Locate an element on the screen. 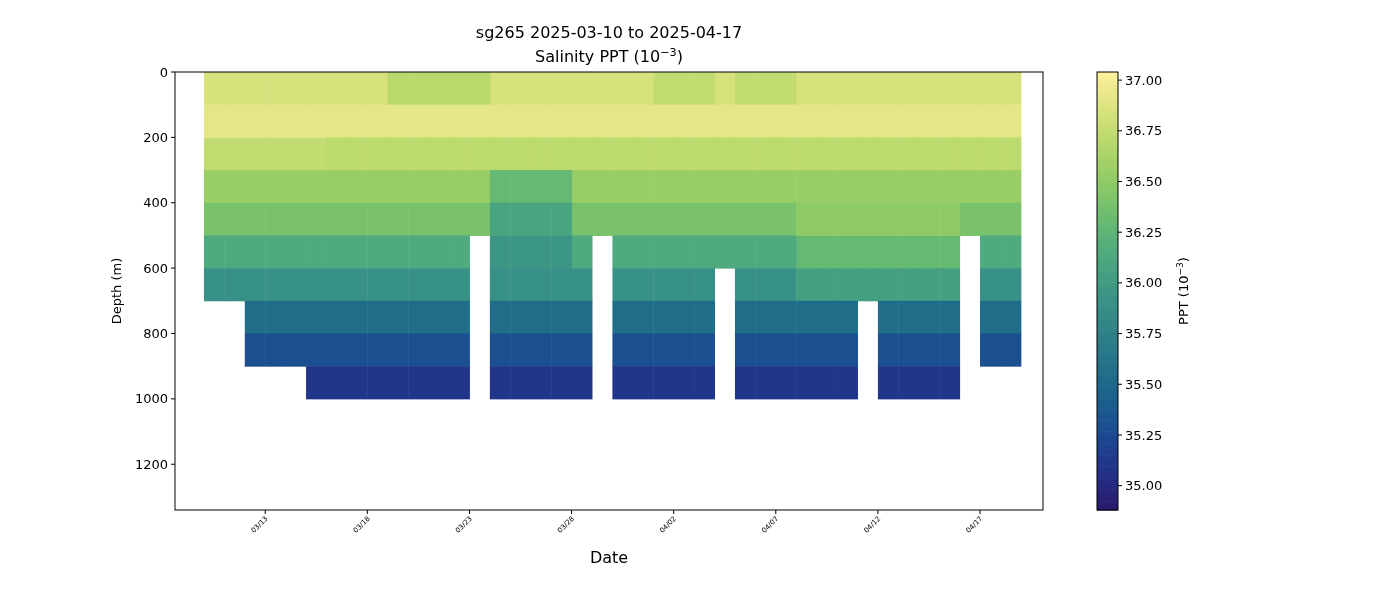  color-bar-label: 36.25 is located at coordinates (1144, 232).